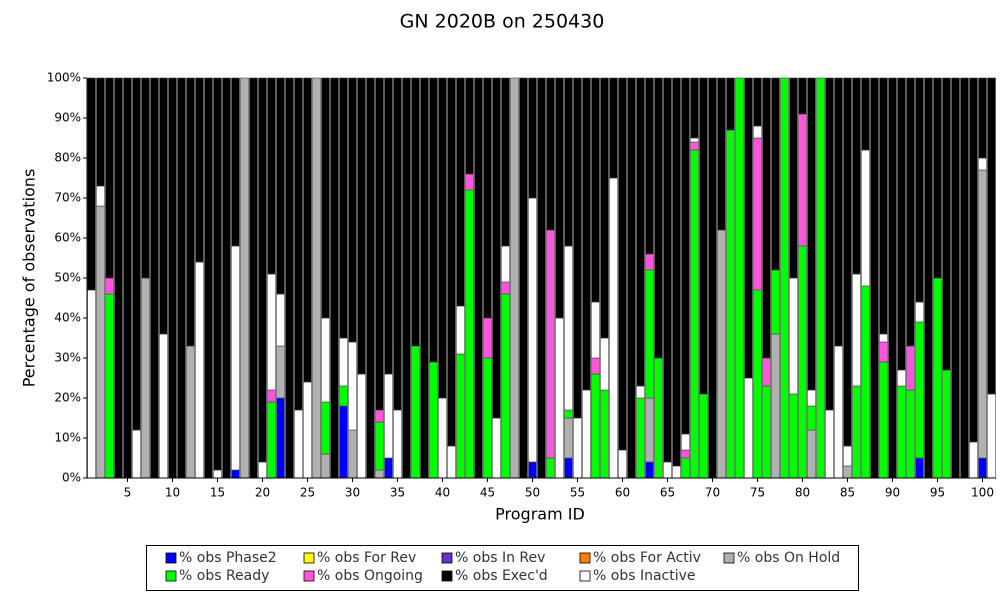 Image resolution: width=1005 pixels, height=600 pixels. I want to click on legend-text: % obs On Hold, so click(788, 558).